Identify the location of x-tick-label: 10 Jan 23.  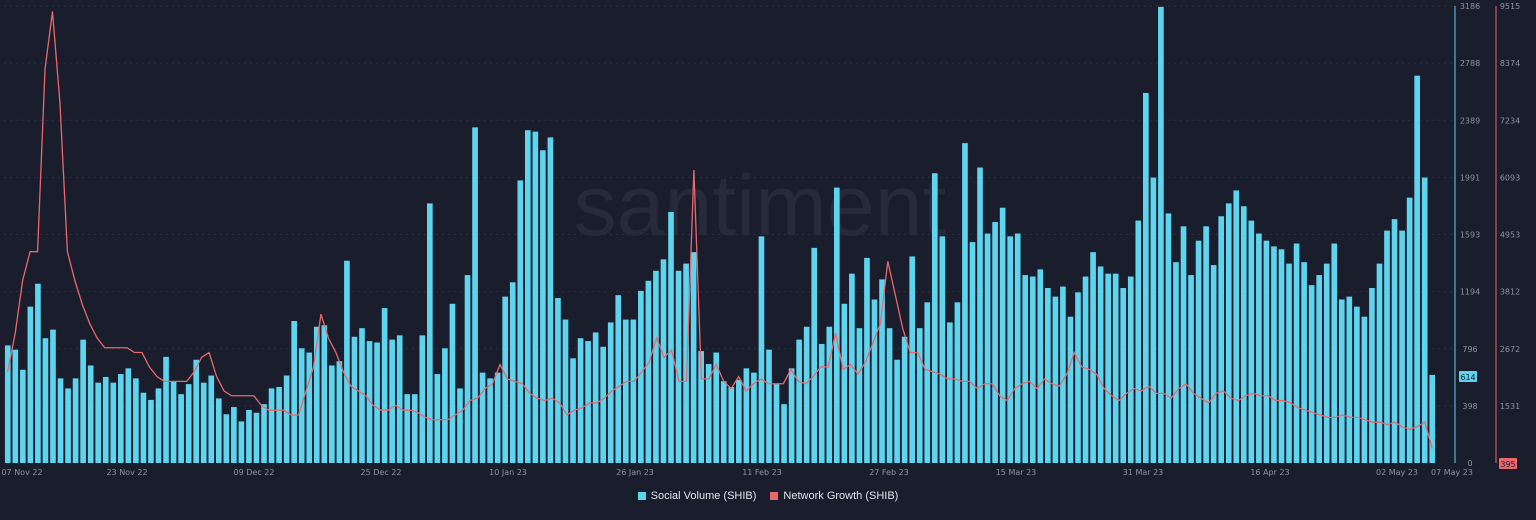
(508, 472).